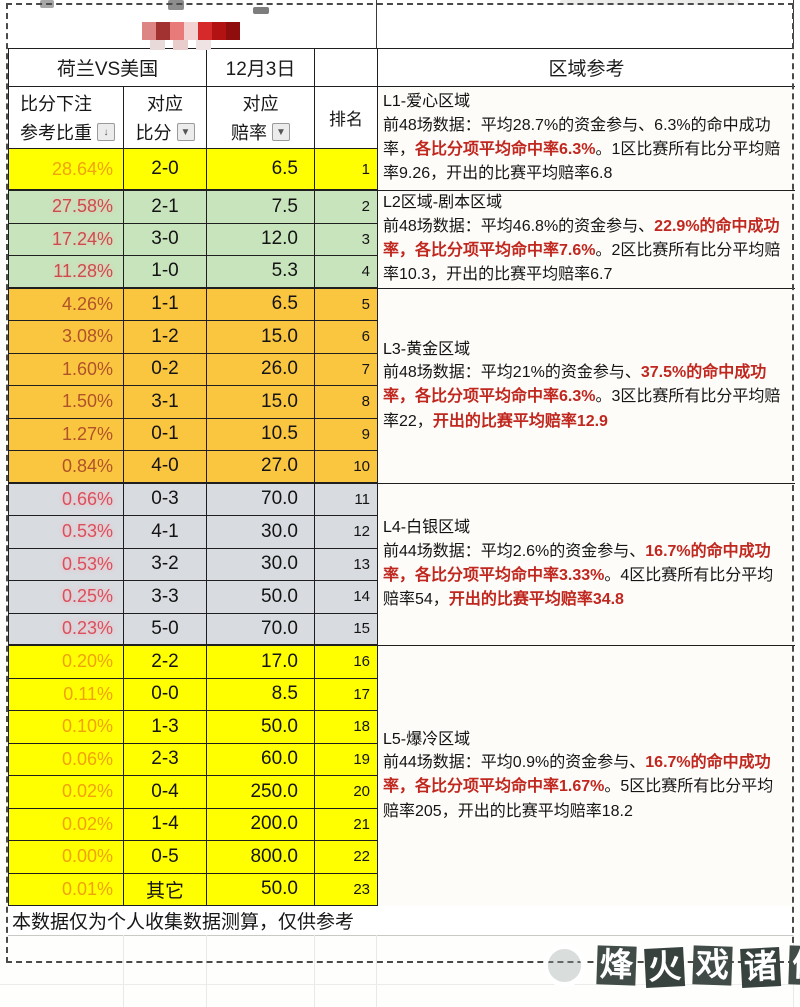  I want to click on rank-cell: 8, so click(365, 402).